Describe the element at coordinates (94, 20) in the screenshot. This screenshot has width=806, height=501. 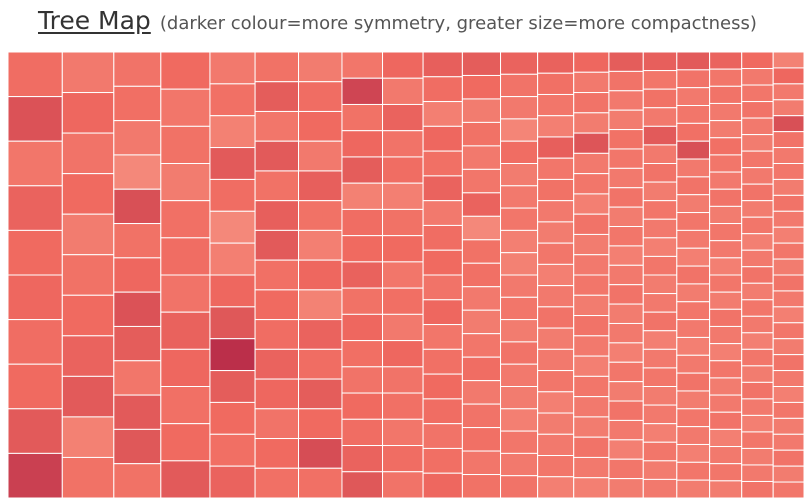
I see `chart-title: Tree Map` at that location.